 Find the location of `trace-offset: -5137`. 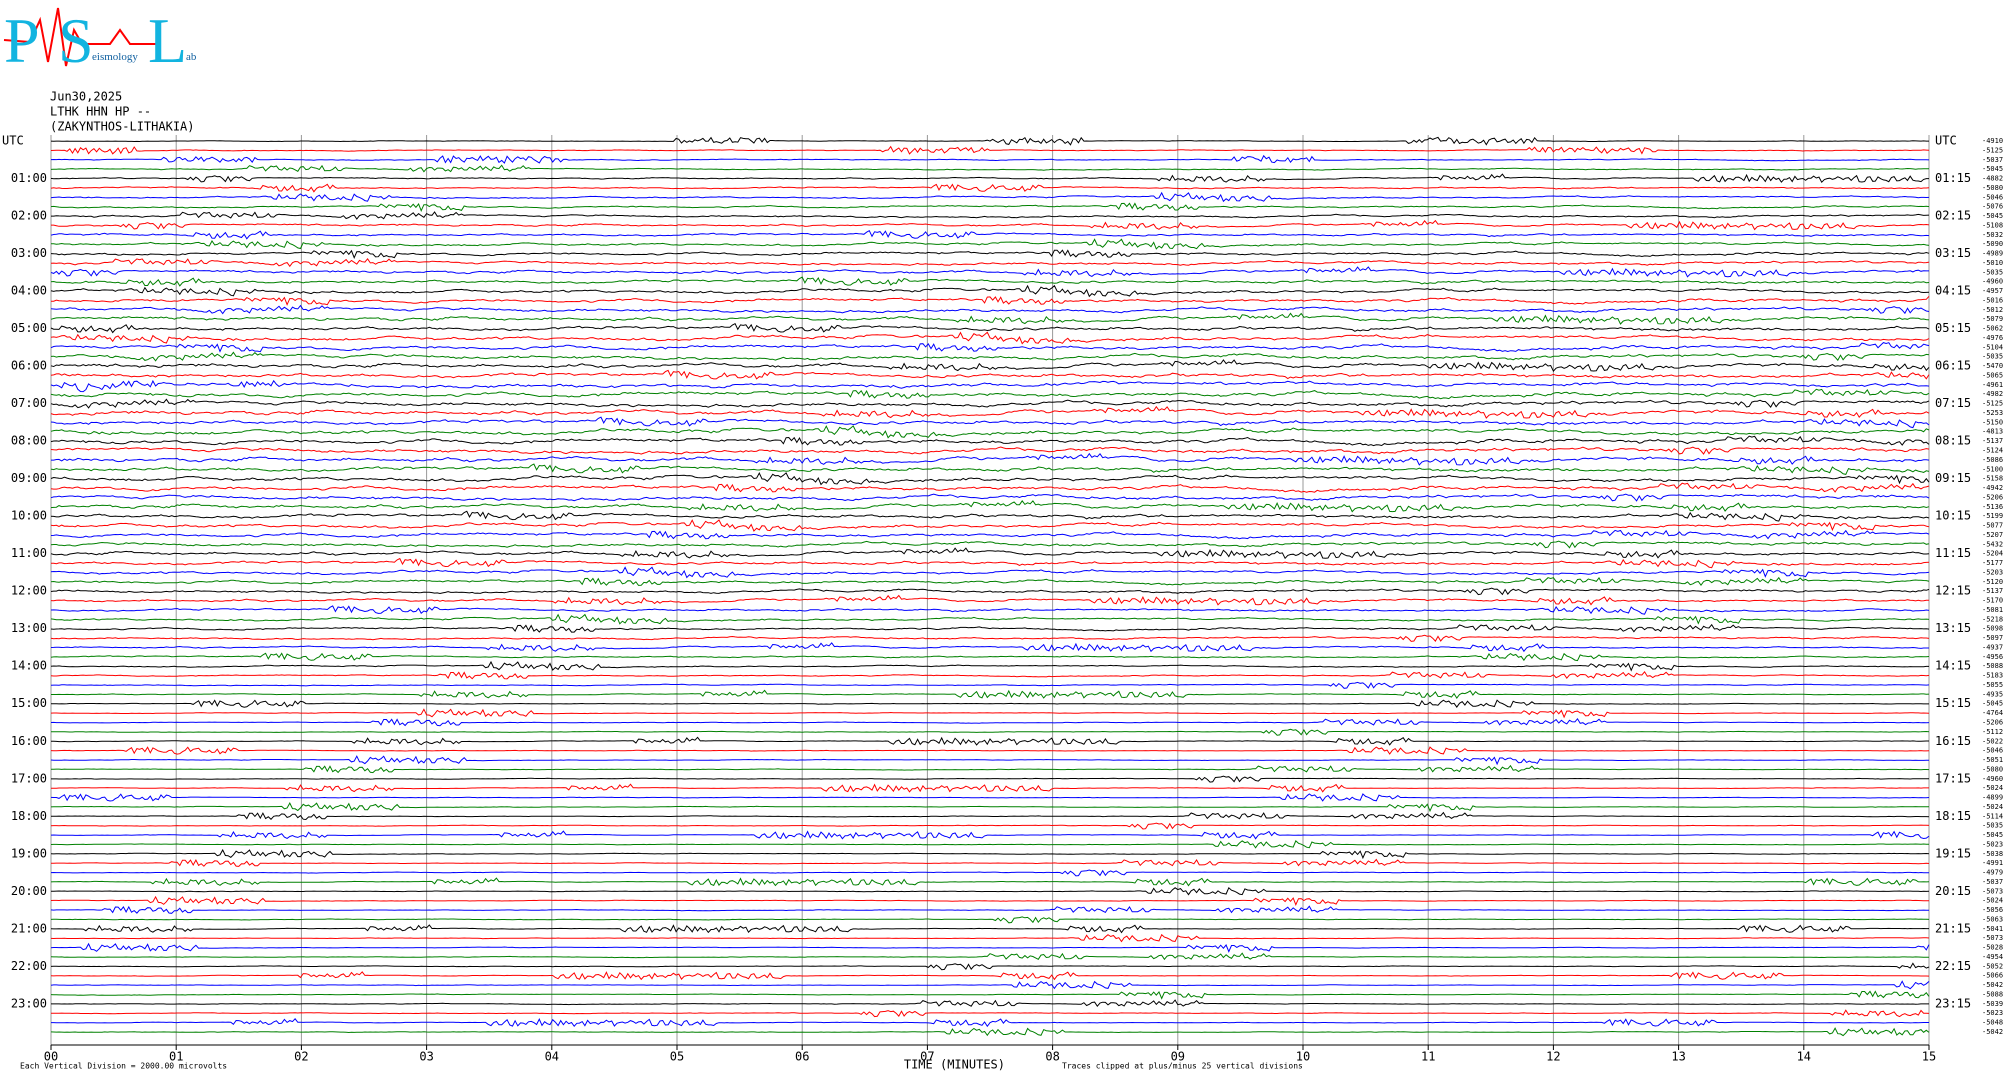

trace-offset: -5137 is located at coordinates (1992, 591).